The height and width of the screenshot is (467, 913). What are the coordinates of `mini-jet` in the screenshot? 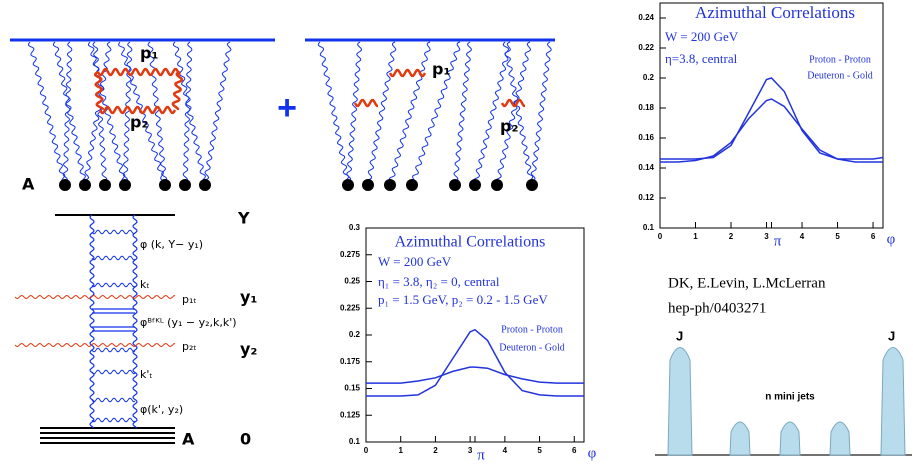 It's located at (790, 438).